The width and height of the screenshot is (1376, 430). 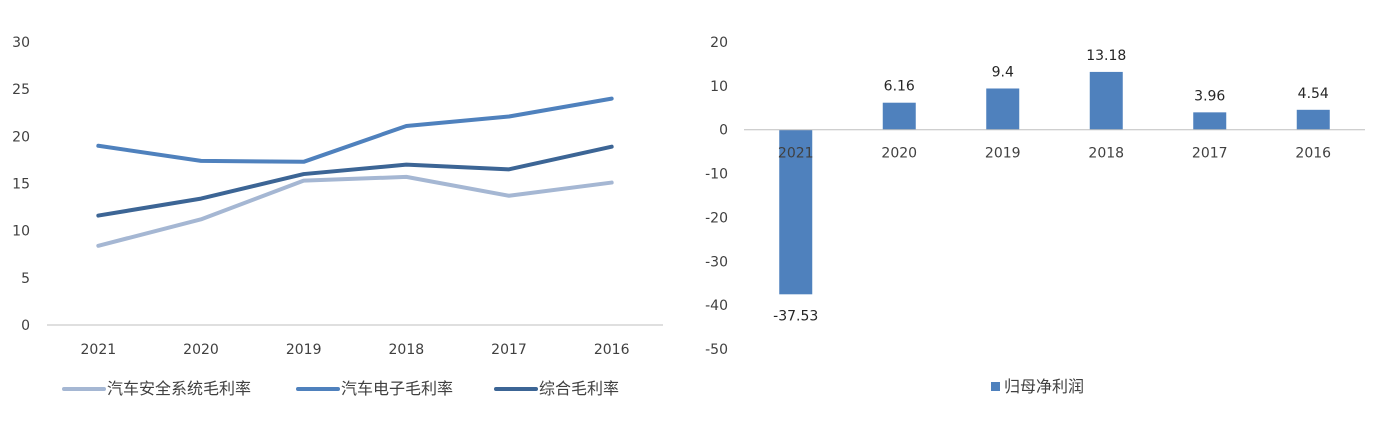 I want to click on legend-label: 综合毛利率, so click(x=579, y=388).